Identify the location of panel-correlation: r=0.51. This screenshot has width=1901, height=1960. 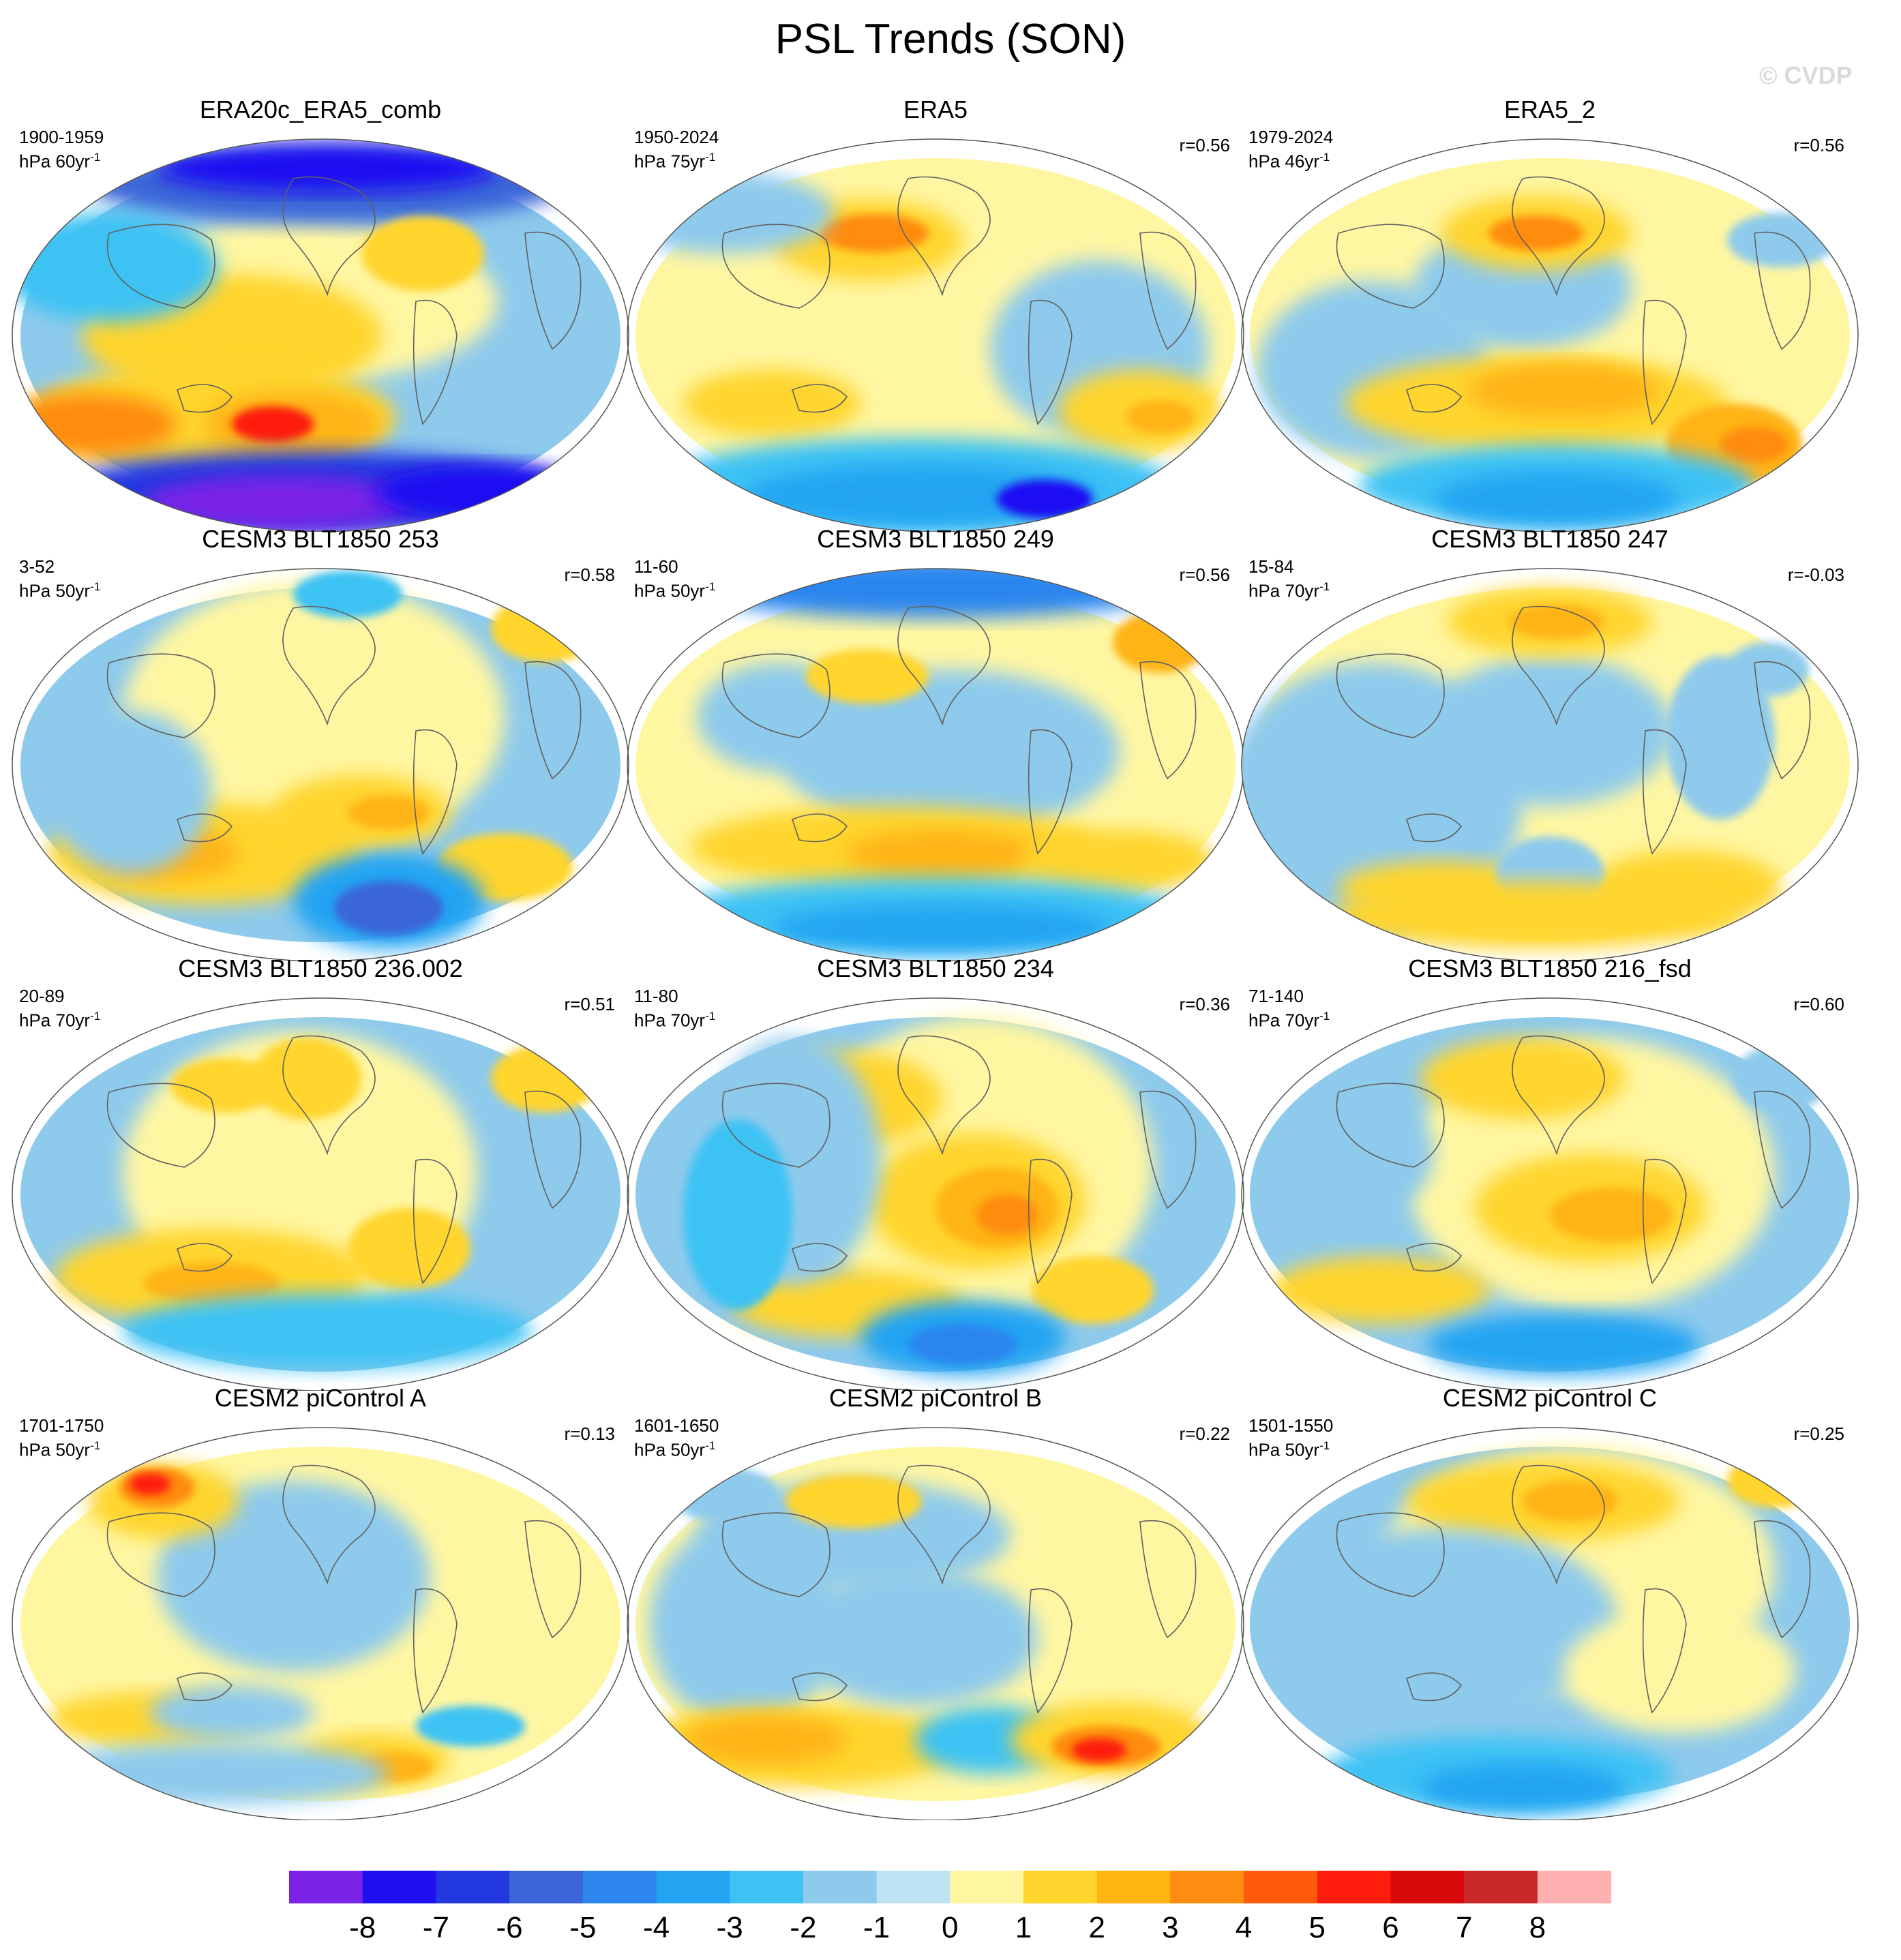
(589, 1004).